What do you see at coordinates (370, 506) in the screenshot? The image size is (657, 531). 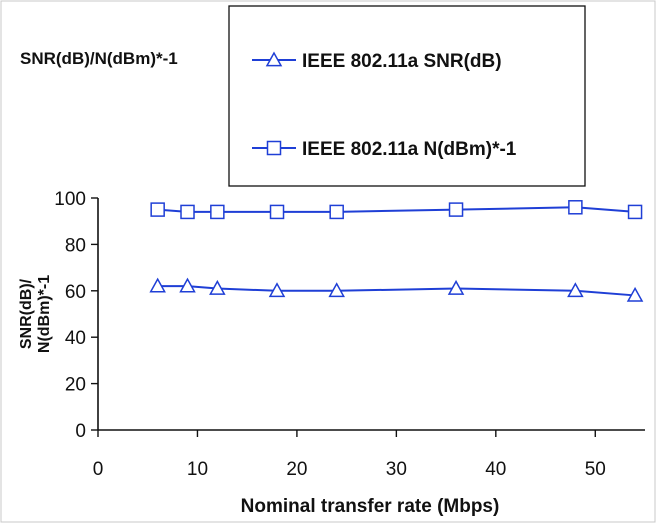 I see `x-axis-label: Nominal transfer rate (Mbps)` at bounding box center [370, 506].